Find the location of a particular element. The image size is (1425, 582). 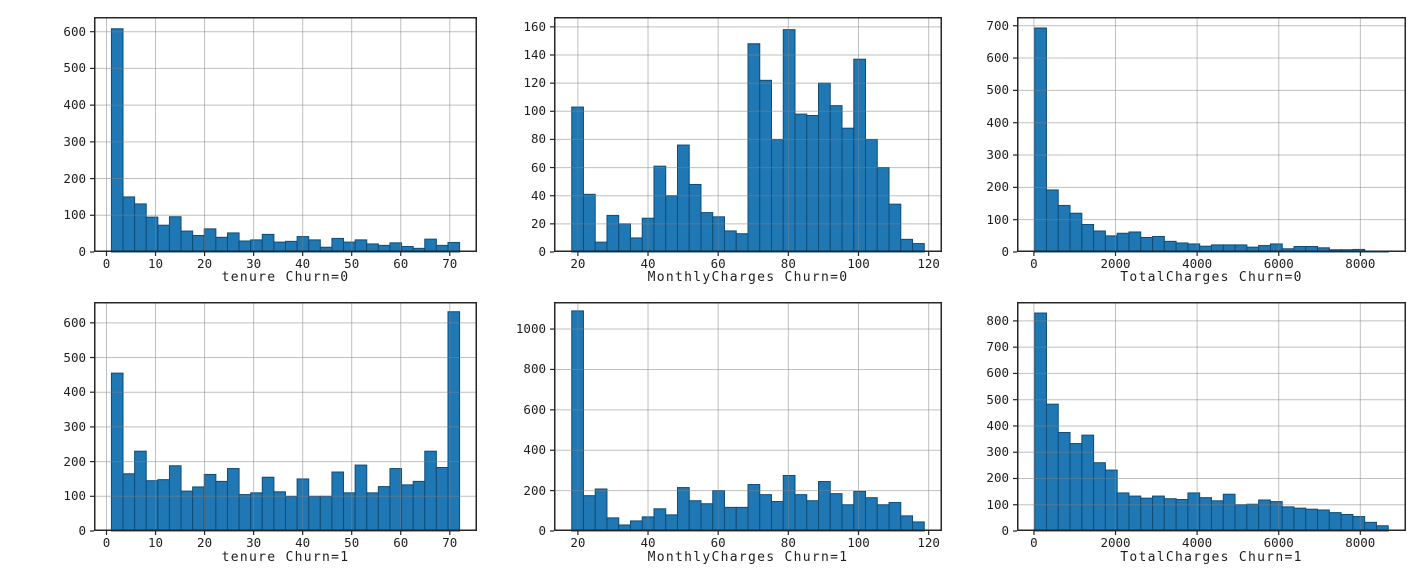

x-tick-label: 100 is located at coordinates (858, 263).